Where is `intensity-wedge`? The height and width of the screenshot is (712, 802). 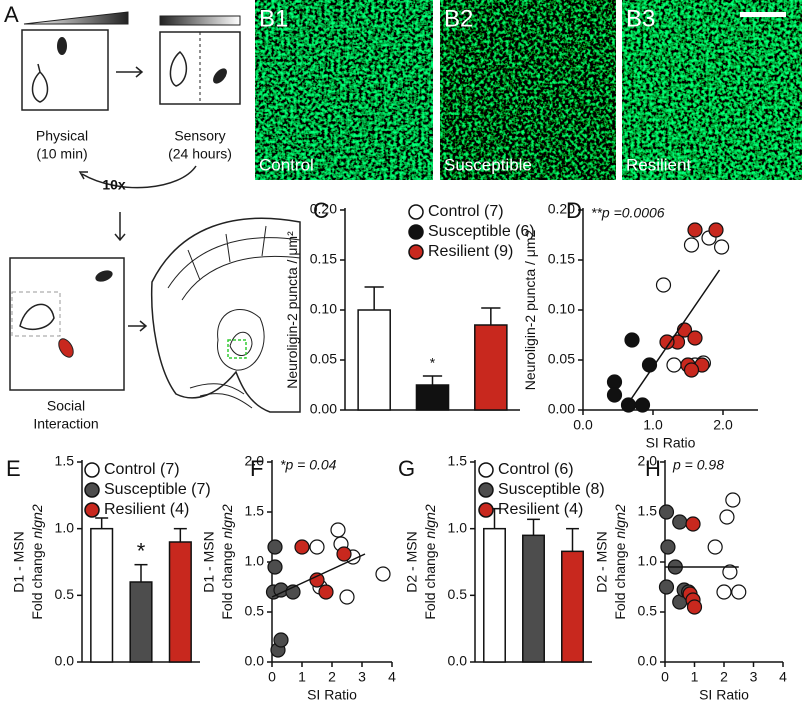
intensity-wedge is located at coordinates (76, 18).